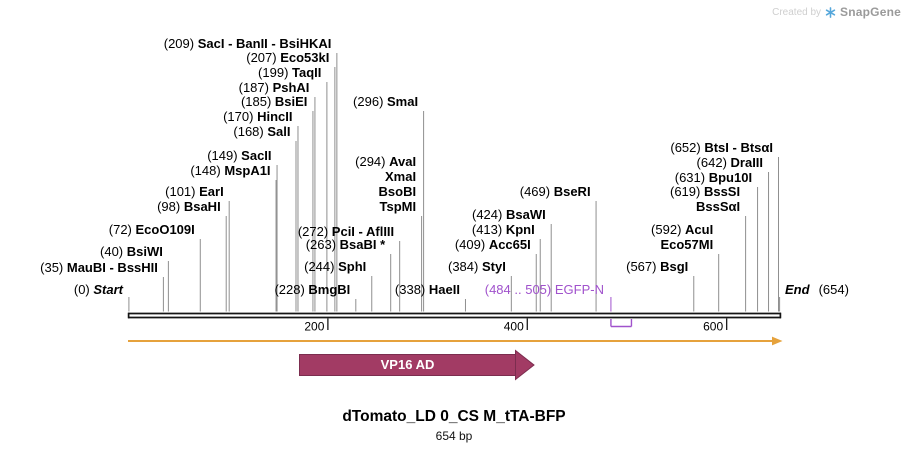 This screenshot has width=908, height=453. What do you see at coordinates (687, 244) in the screenshot?
I see `enzyme-name: Eco57MI` at bounding box center [687, 244].